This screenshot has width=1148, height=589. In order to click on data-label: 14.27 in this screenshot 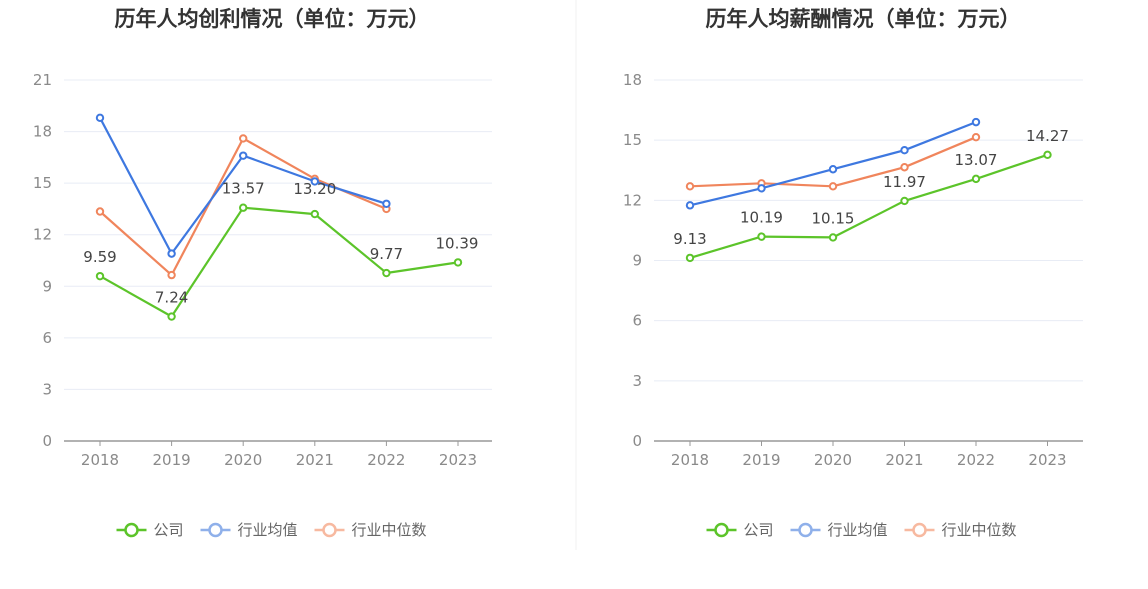, I will do `click(1047, 136)`.